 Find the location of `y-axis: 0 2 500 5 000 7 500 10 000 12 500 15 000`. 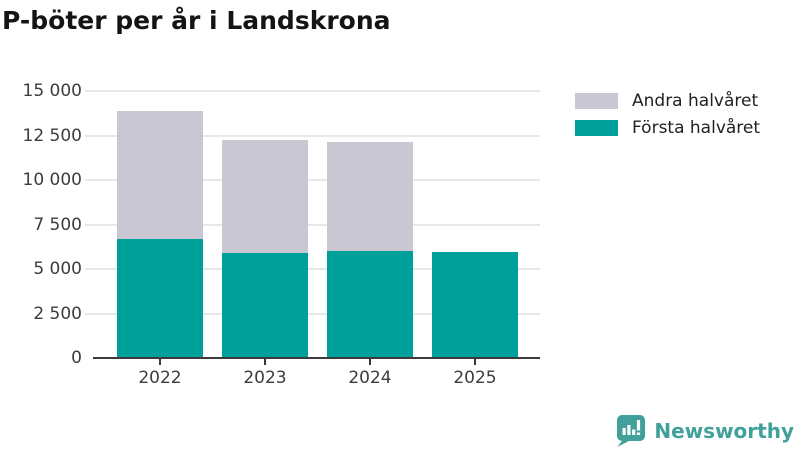

y-axis: 0 2 500 5 000 7 500 10 000 12 500 15 000 is located at coordinates (41, 224).